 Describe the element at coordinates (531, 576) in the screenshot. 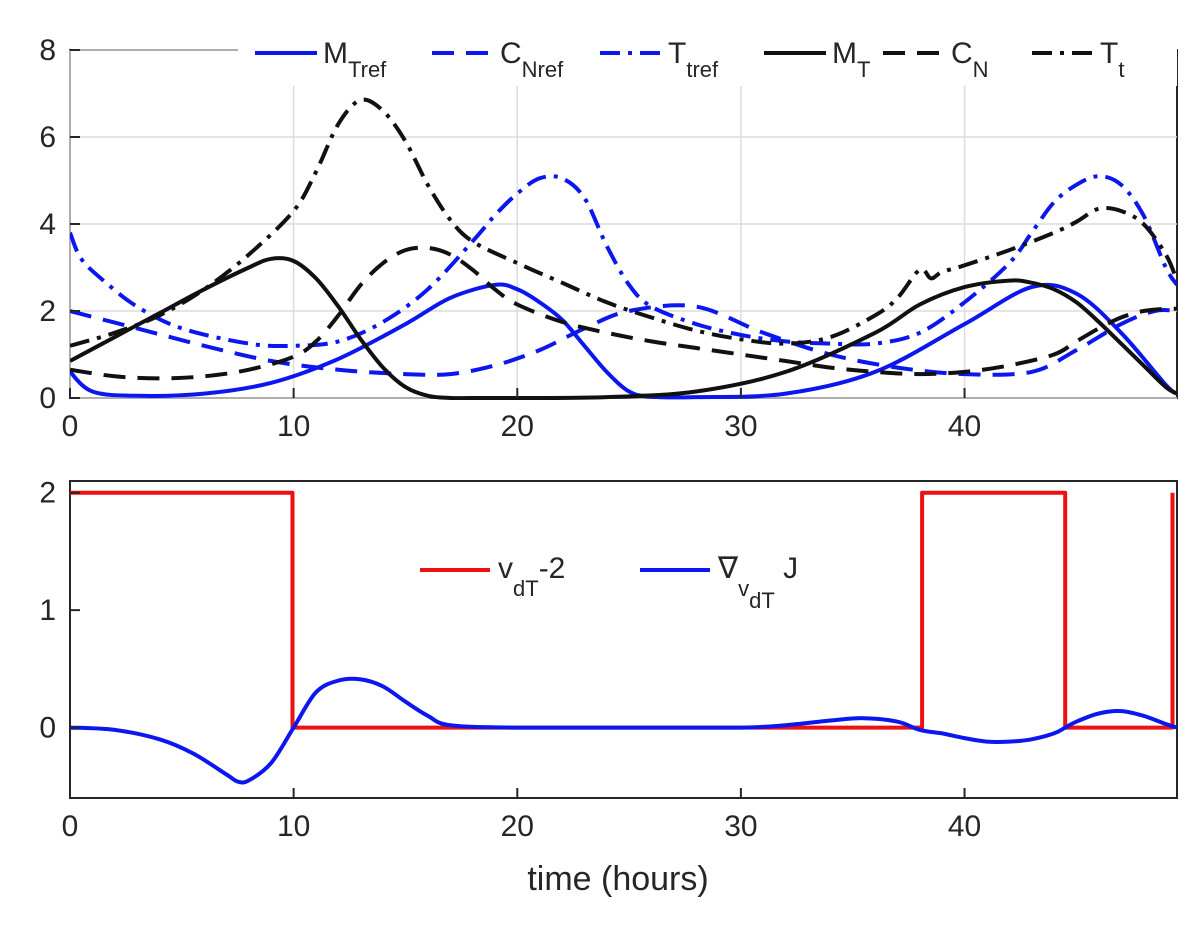

I see `legend-label-0: vdT-2` at that location.